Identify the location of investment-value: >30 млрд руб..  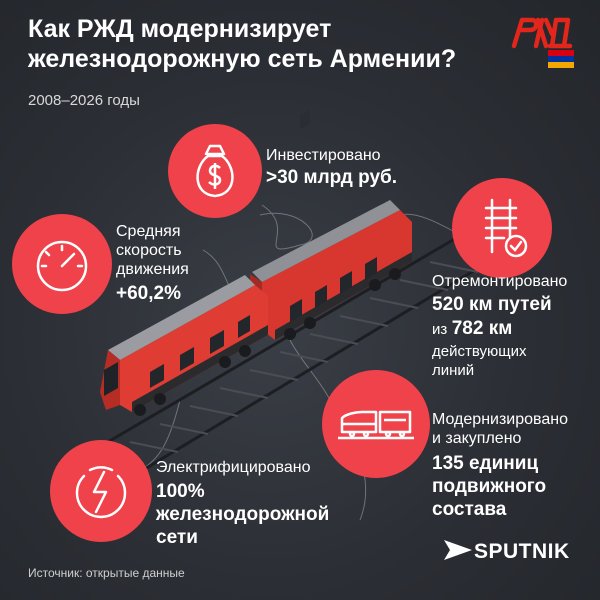
(332, 177).